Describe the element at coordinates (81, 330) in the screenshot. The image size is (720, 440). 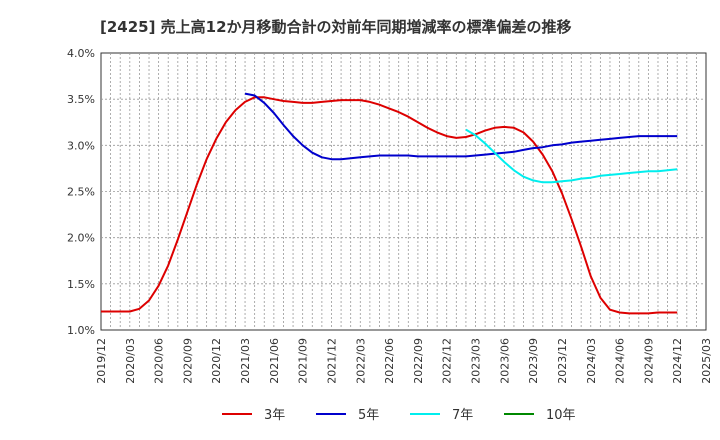
I see `y-tick-label: 1.0%` at that location.